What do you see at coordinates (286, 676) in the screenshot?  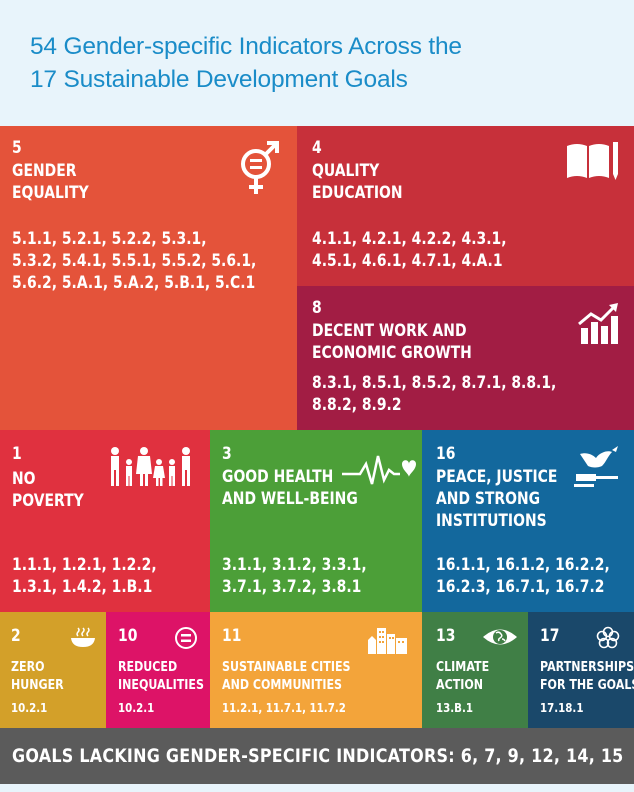 I see `goal-name: SUSTAINABLE CITIES AND COMMUNITIES` at bounding box center [286, 676].